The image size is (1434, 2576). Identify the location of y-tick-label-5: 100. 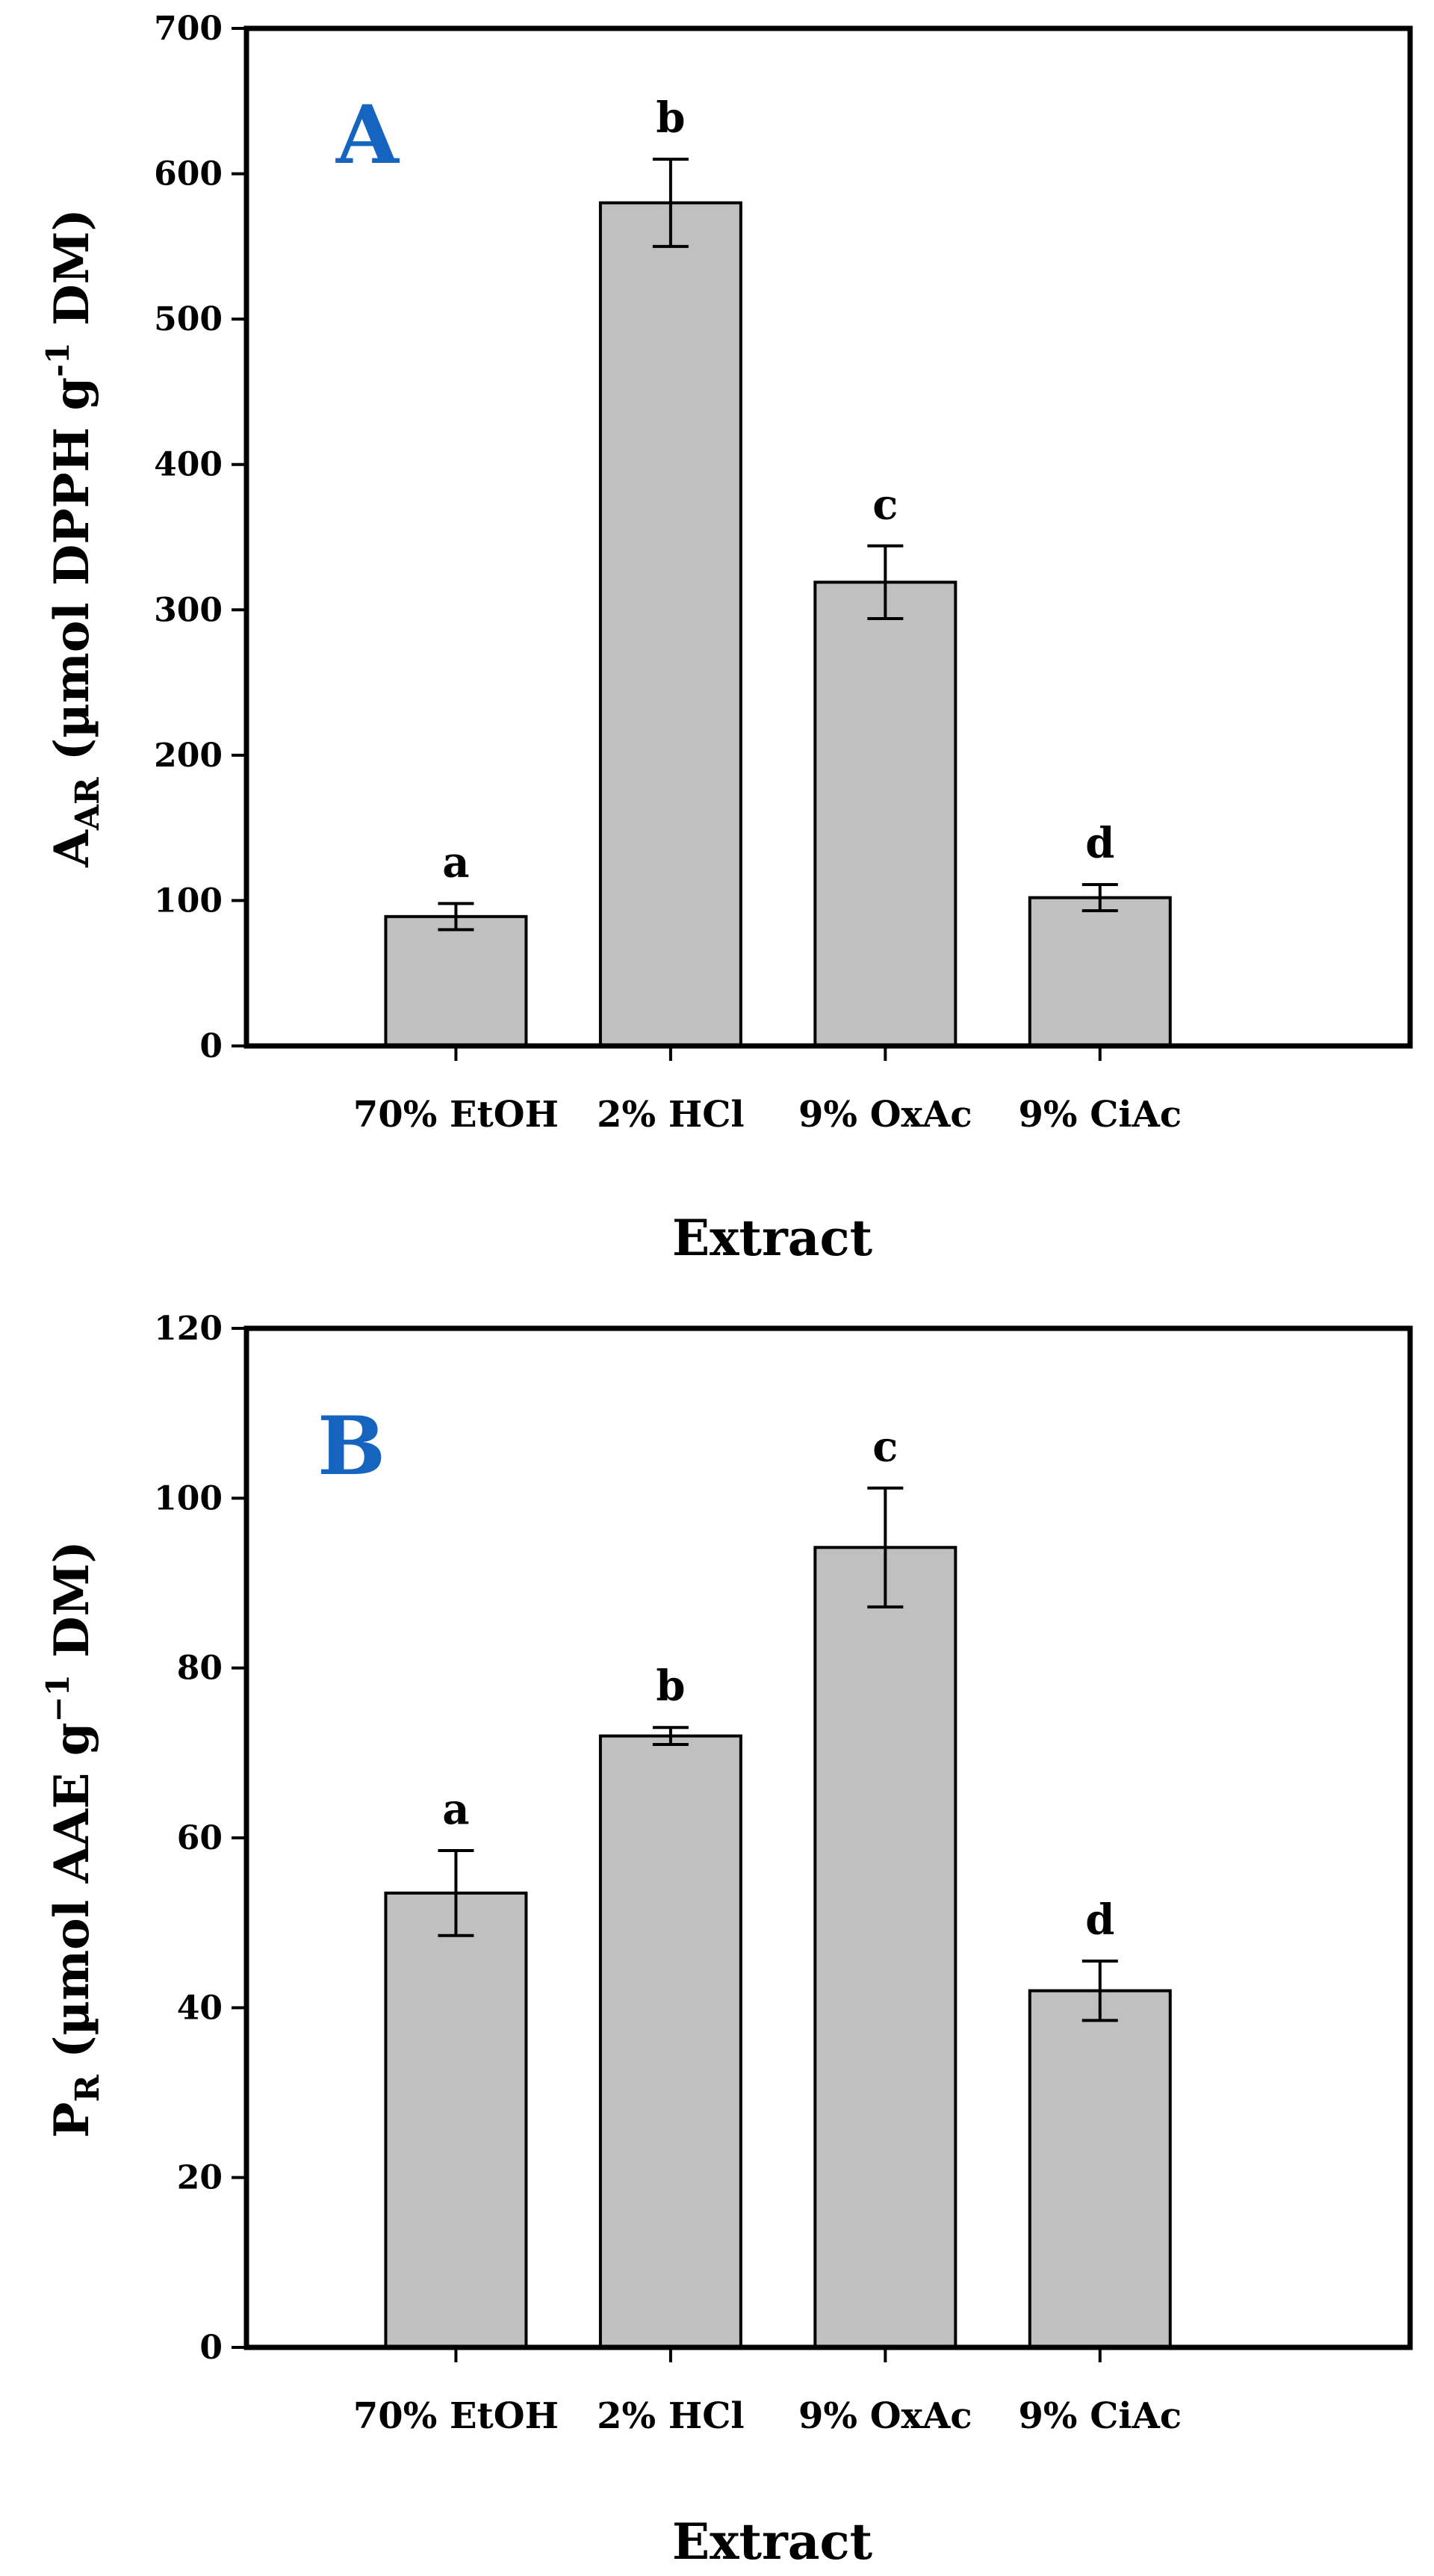
(188, 1498).